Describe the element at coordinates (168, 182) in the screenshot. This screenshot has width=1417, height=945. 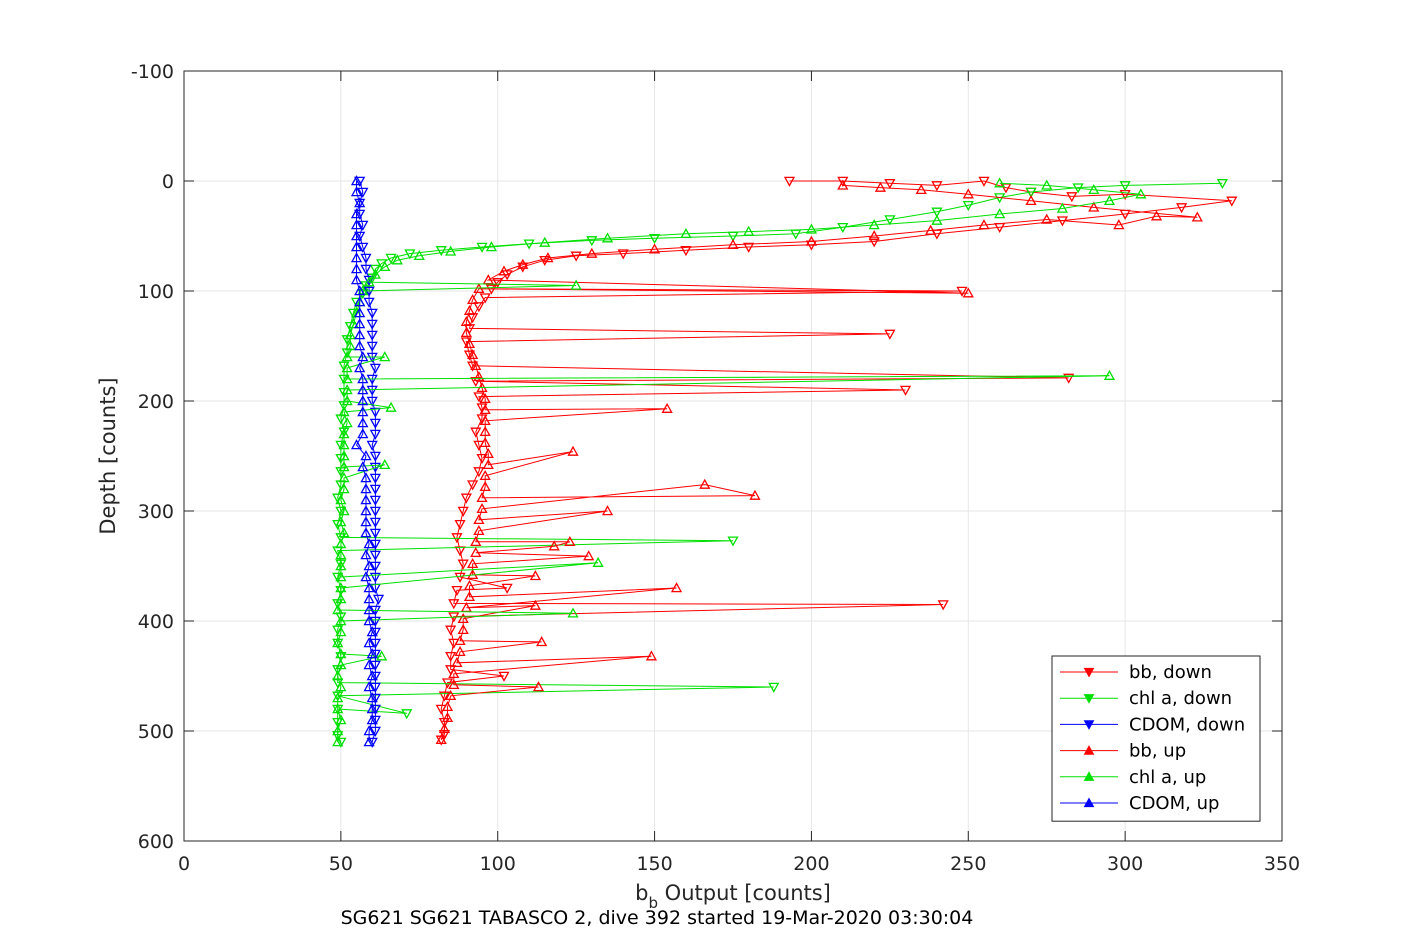
I see `y-tick-label: 0` at that location.